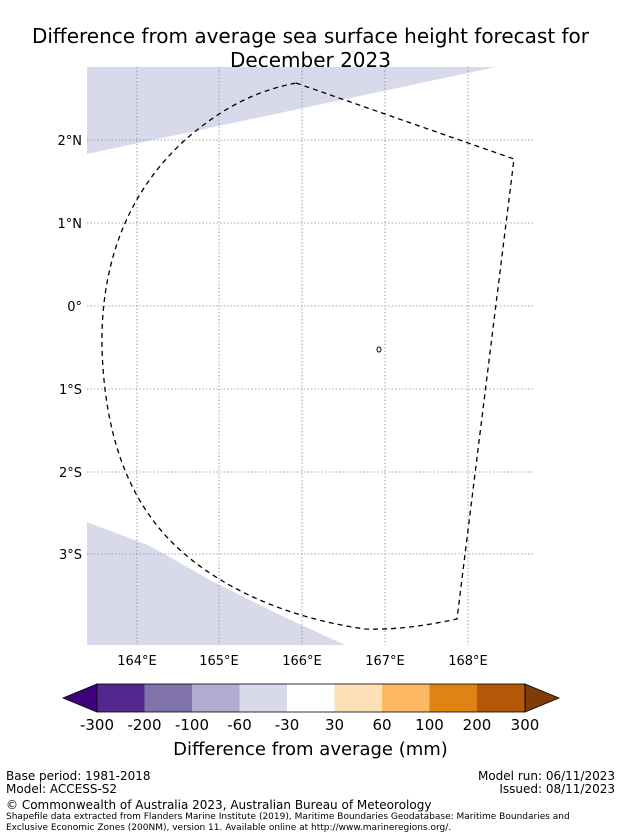  I want to click on colorbar-tick: 300, so click(525, 725).